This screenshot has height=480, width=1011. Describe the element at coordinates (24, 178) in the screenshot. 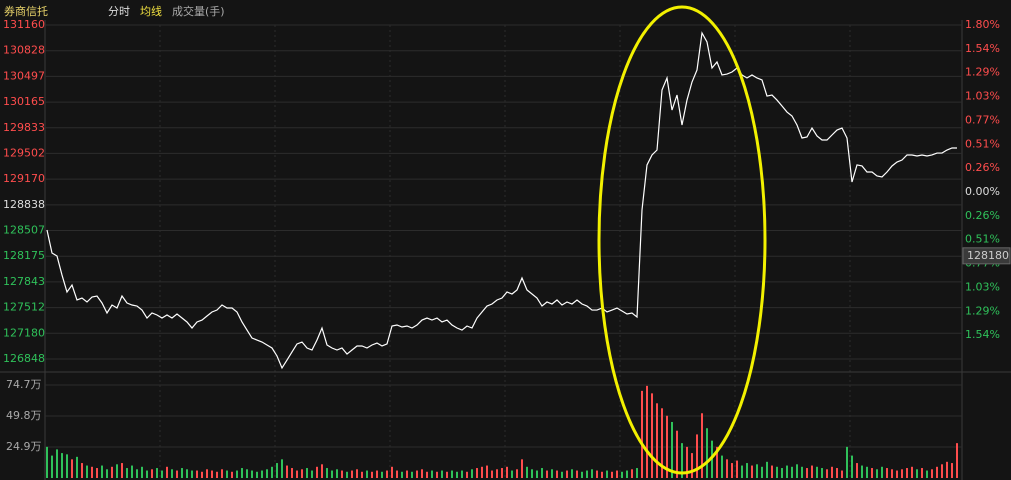

I see `y-tick-label: 129170` at that location.